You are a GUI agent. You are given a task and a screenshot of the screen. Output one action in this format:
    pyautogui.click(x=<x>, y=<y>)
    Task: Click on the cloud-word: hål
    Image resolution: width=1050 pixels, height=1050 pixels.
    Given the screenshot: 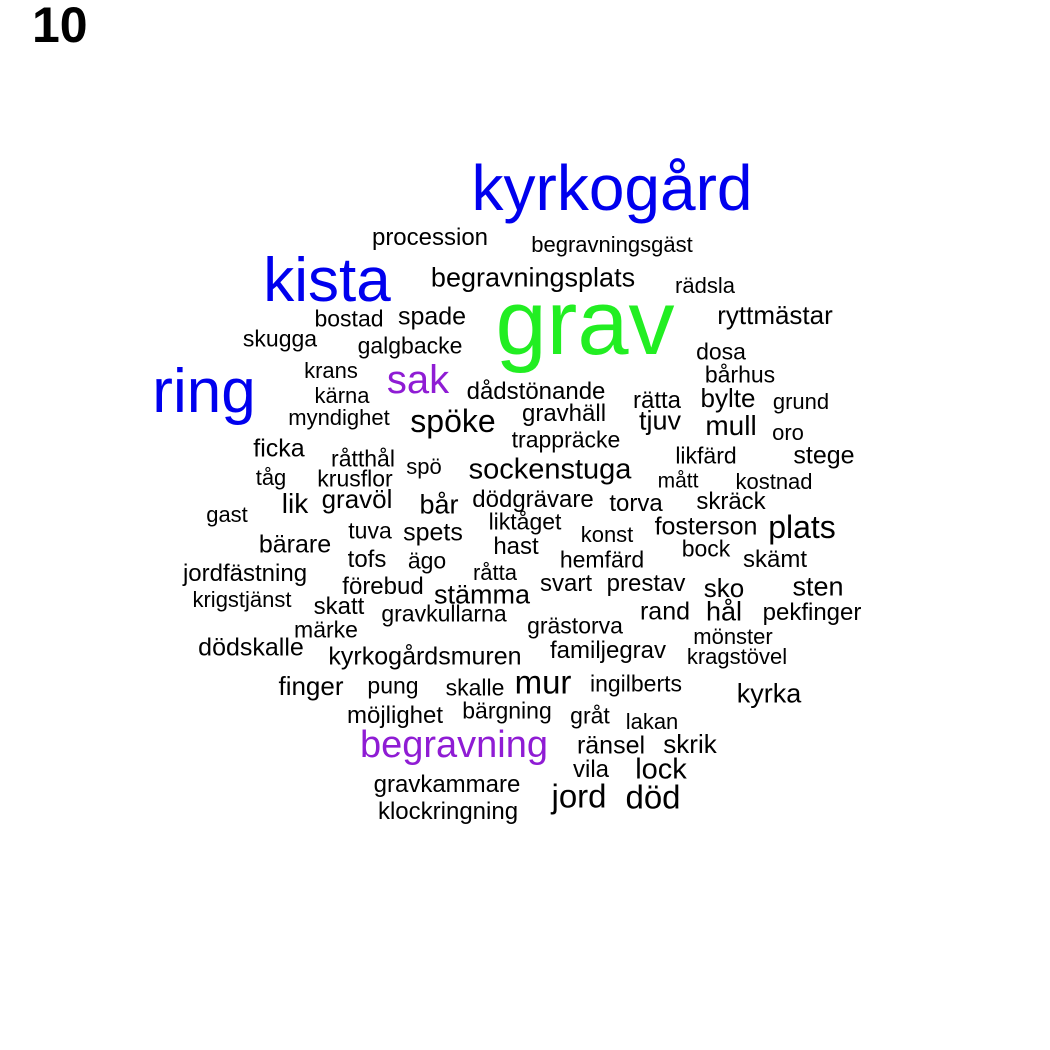 What is the action you would take?
    pyautogui.click(x=724, y=611)
    